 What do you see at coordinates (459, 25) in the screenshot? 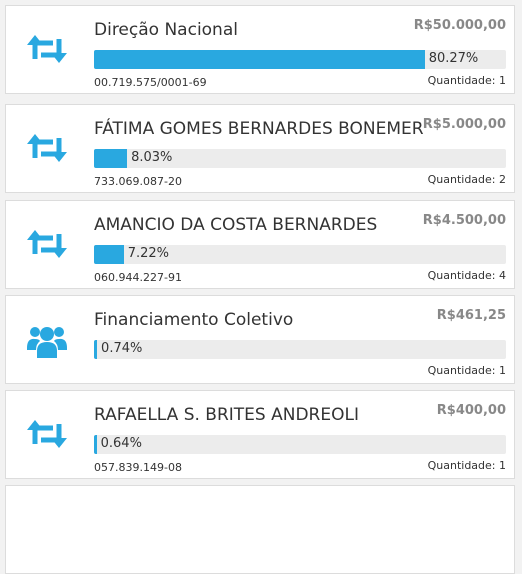
I see `amount: R$50.000,00` at bounding box center [459, 25].